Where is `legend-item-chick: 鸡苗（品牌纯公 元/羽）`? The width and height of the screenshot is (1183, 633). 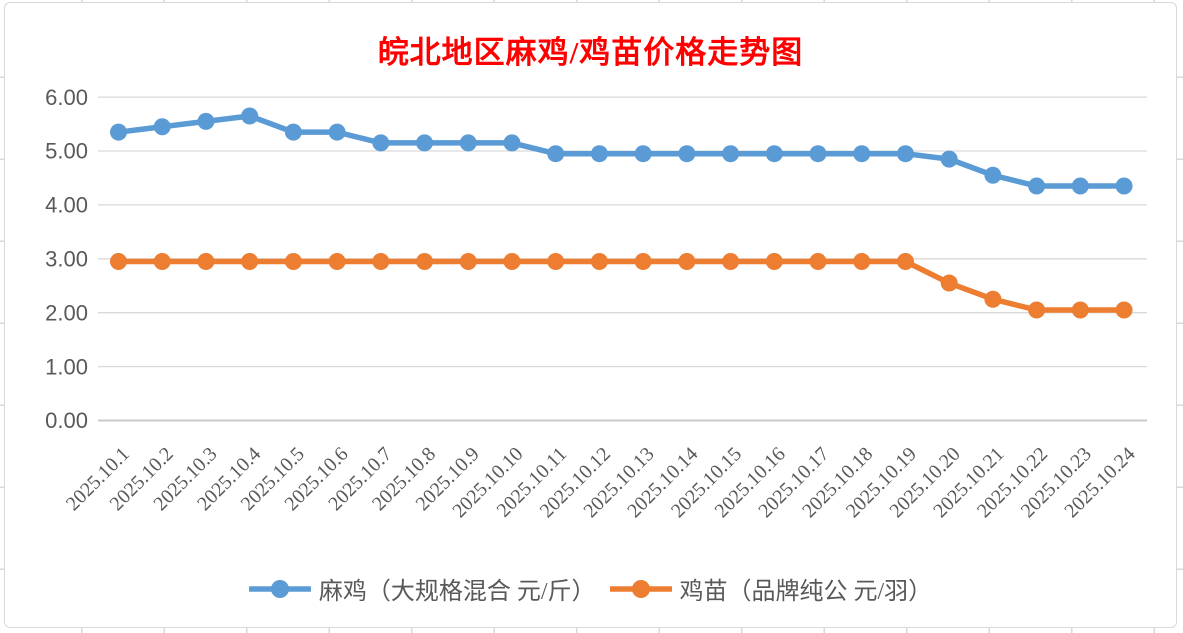 legend-item-chick: 鸡苗（品牌纯公 元/羽） is located at coordinates (771, 588).